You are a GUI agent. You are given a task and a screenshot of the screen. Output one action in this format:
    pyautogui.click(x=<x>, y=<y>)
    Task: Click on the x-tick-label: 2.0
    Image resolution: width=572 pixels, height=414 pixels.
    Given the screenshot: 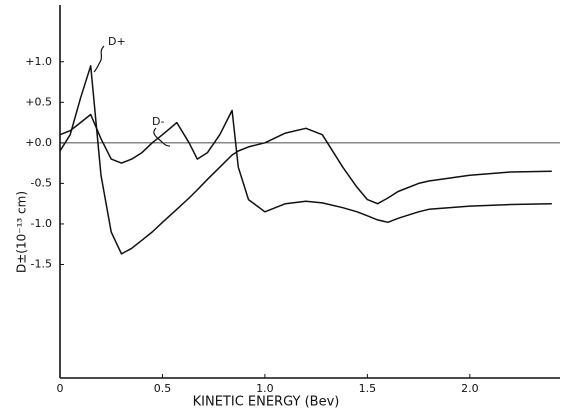 What is the action you would take?
    pyautogui.click(x=470, y=388)
    